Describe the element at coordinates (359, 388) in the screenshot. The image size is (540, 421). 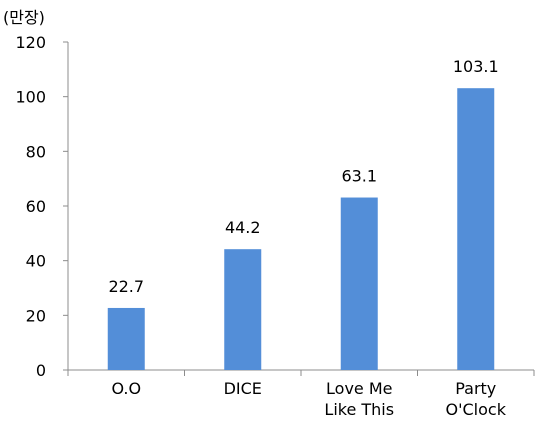
I see `x-tick-label: Love Me` at that location.